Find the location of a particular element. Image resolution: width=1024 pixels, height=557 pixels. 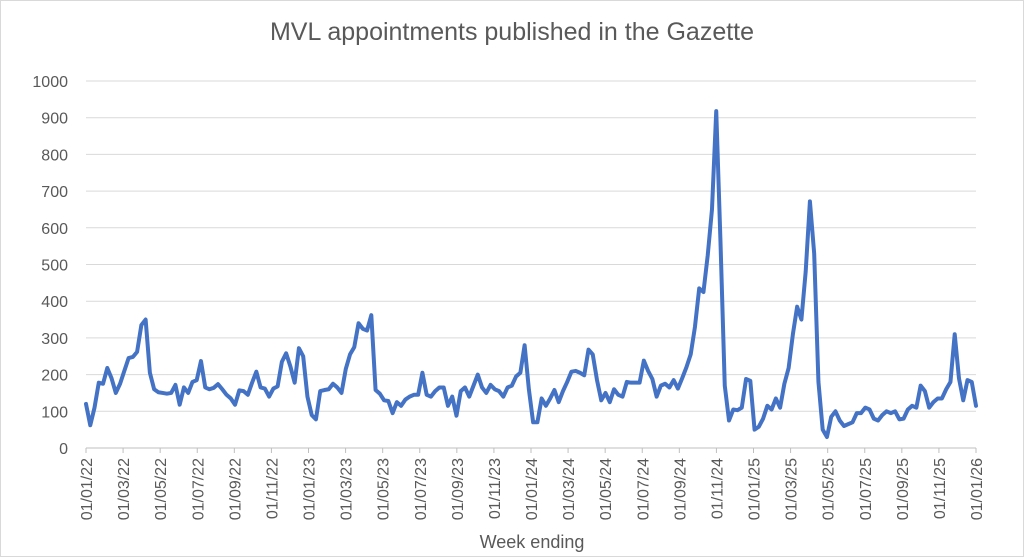

x-tick-label: 01/05/24 is located at coordinates (606, 489).